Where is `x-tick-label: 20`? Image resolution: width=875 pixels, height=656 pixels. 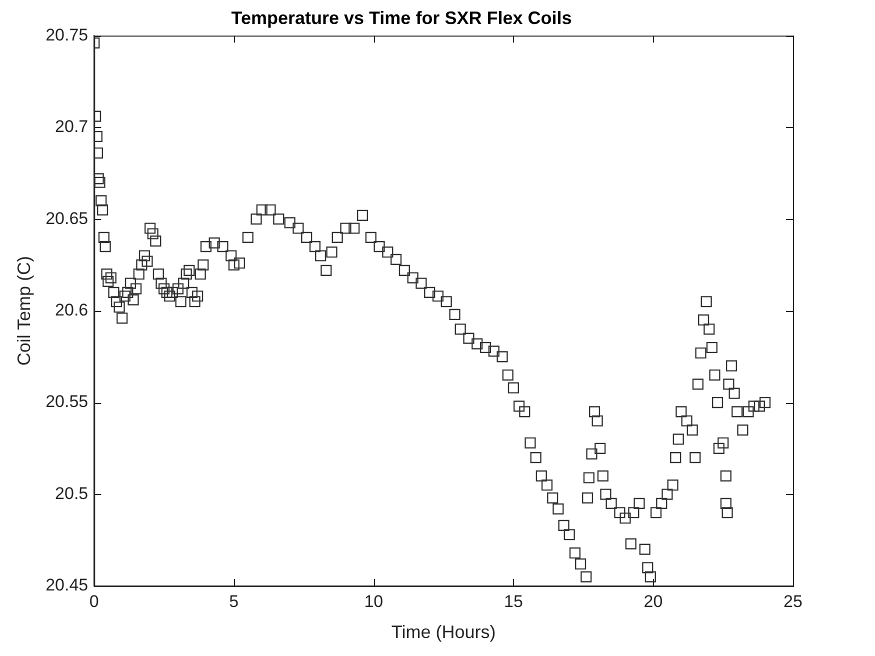
x-tick-label: 20 is located at coordinates (653, 601).